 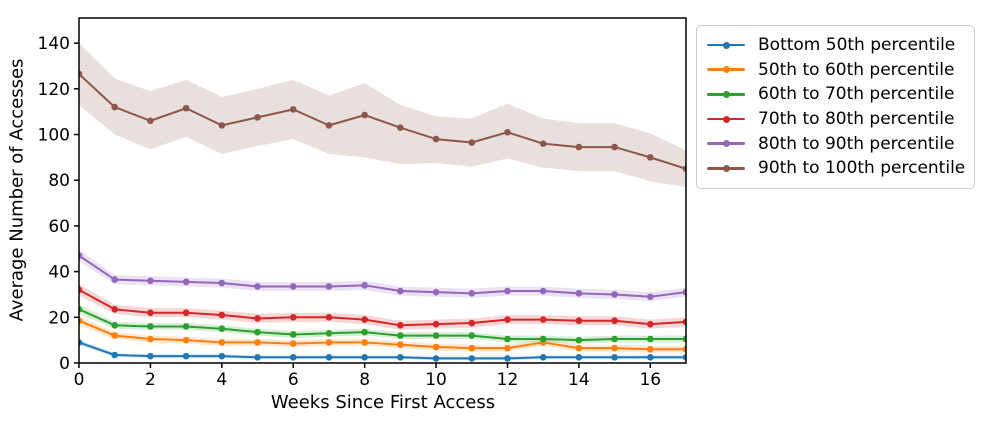 What do you see at coordinates (436, 380) in the screenshot?
I see `x-tick-label: 10` at bounding box center [436, 380].